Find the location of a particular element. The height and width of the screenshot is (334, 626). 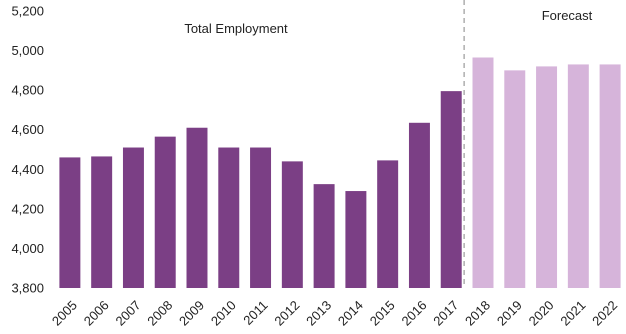

x-tick-label: 2021 is located at coordinates (572, 313).